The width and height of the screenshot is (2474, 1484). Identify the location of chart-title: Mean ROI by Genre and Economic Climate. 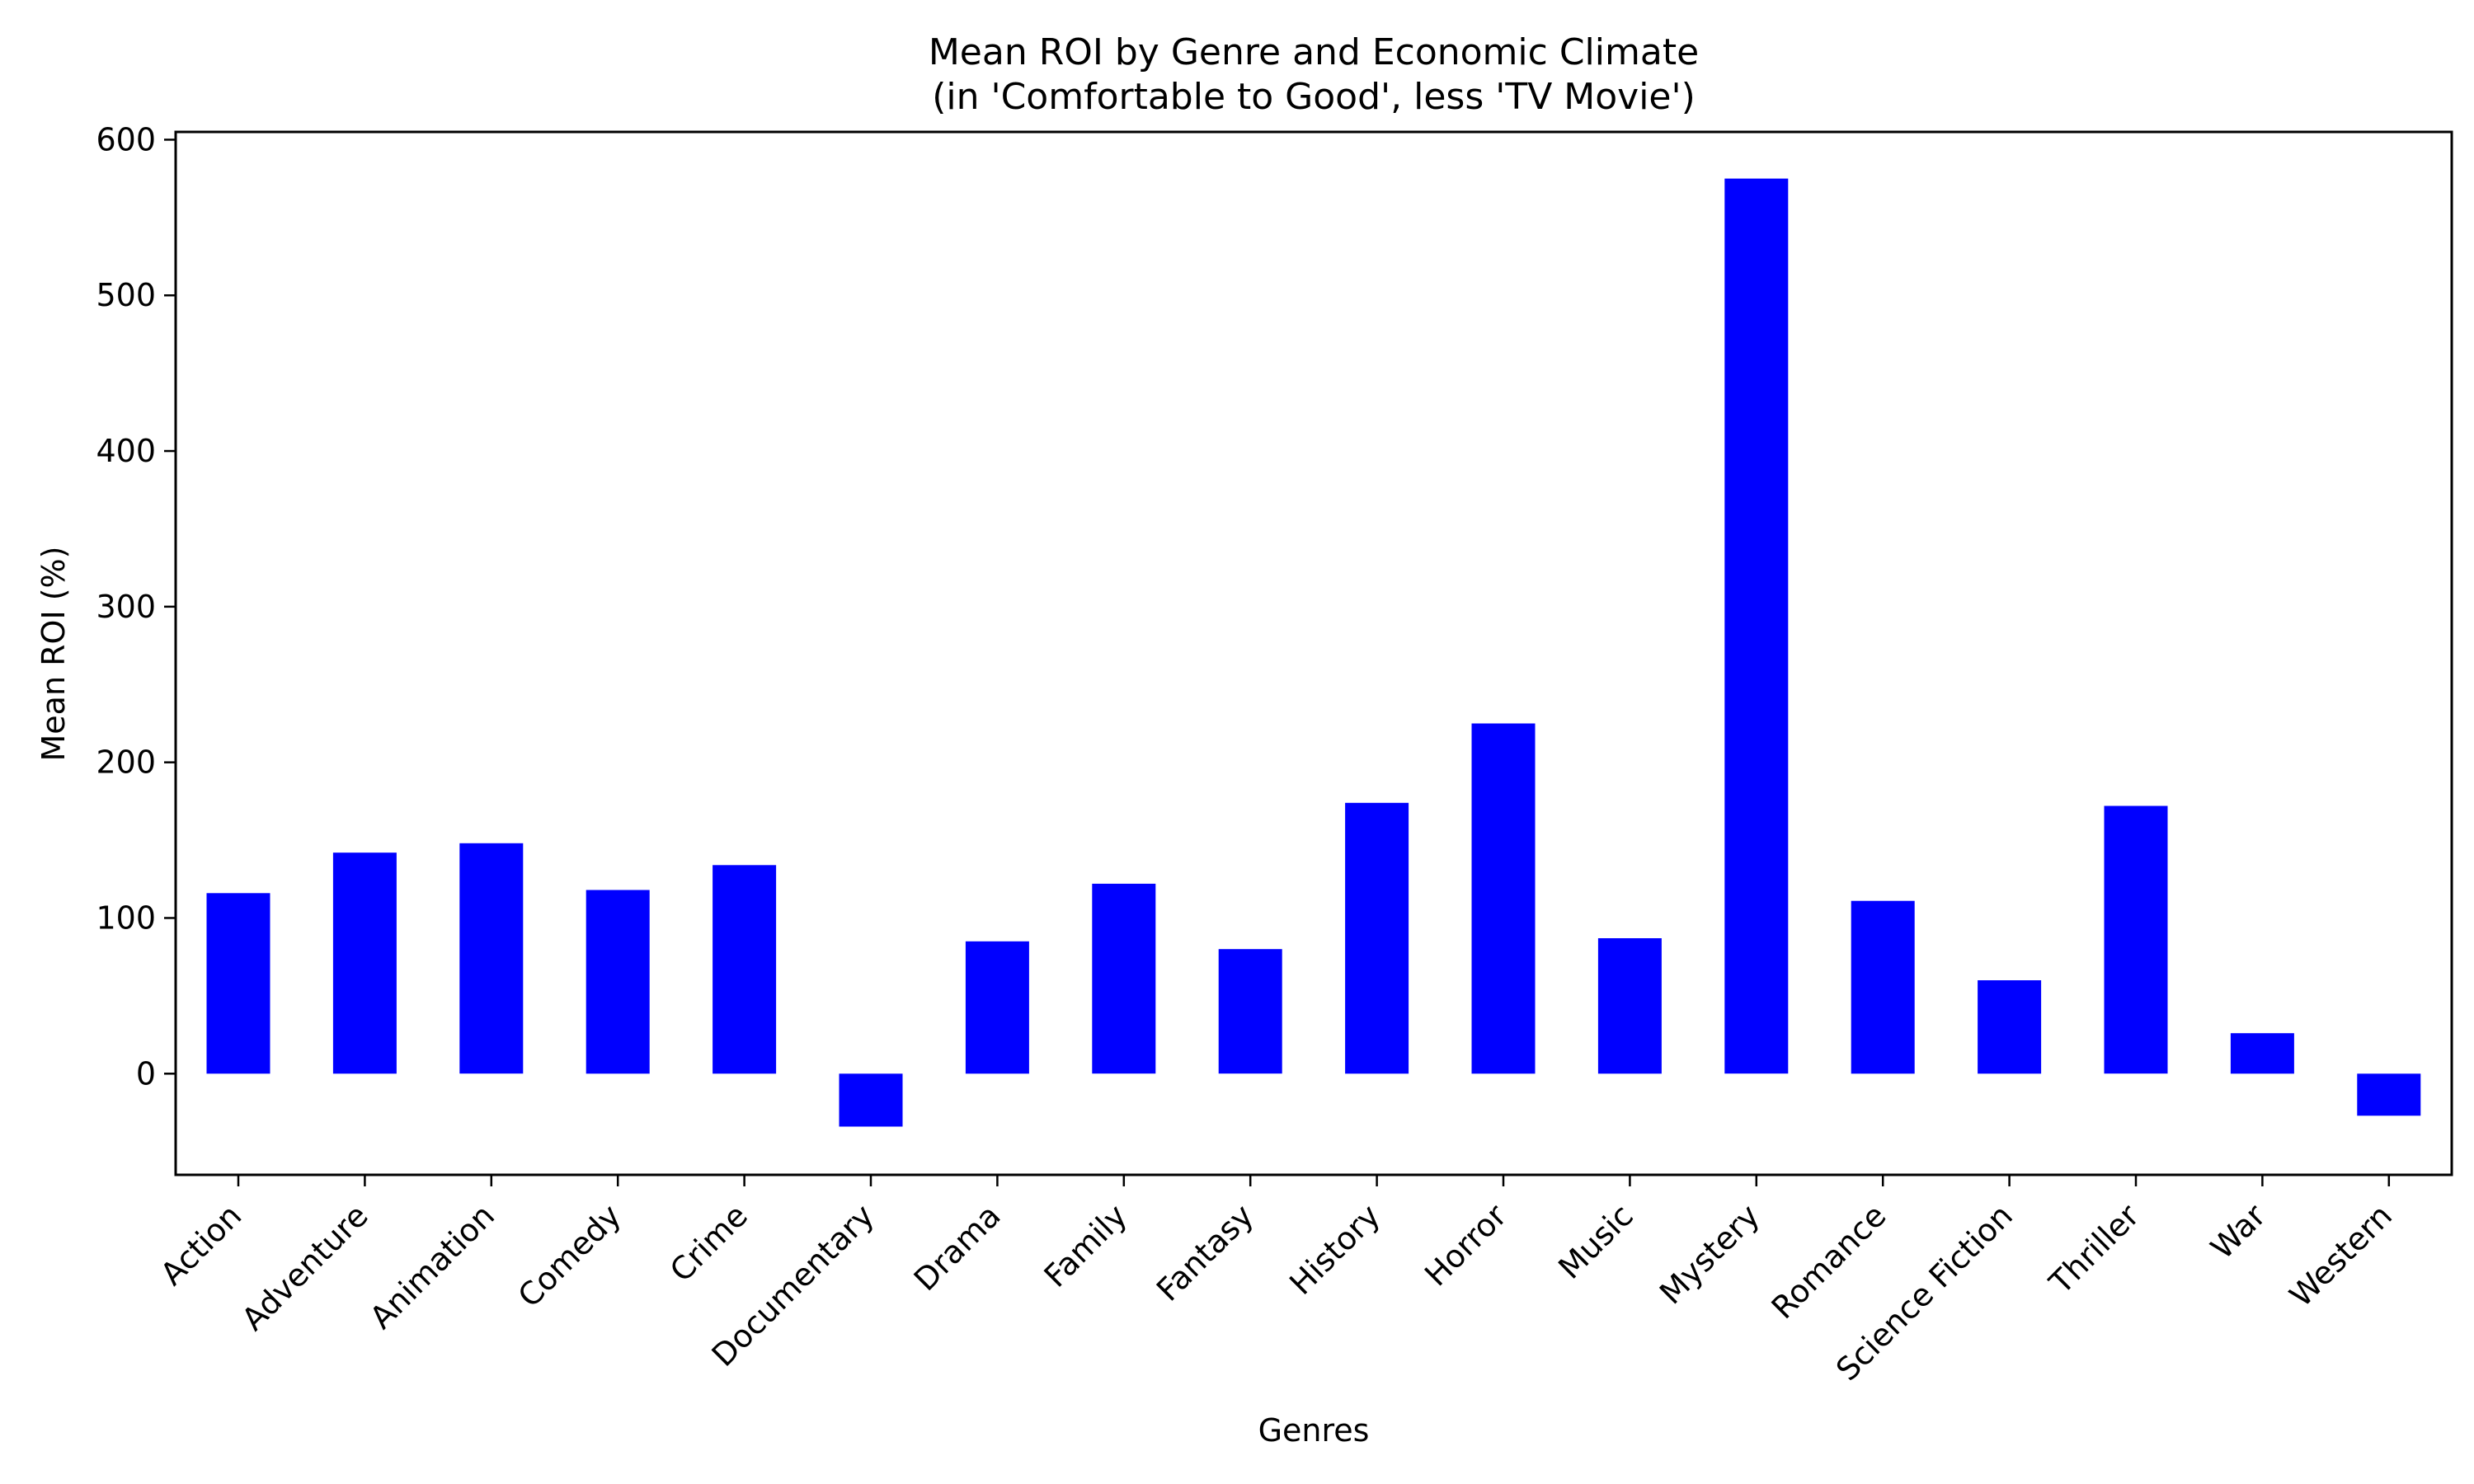
(1314, 52).